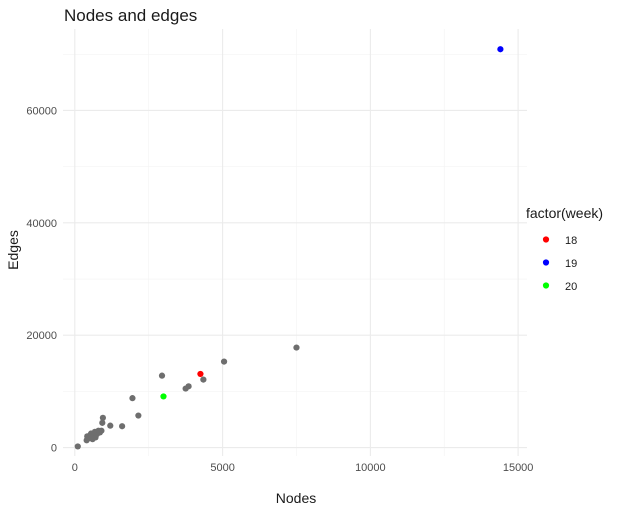  I want to click on legend-label-week-19: 19, so click(571, 264).